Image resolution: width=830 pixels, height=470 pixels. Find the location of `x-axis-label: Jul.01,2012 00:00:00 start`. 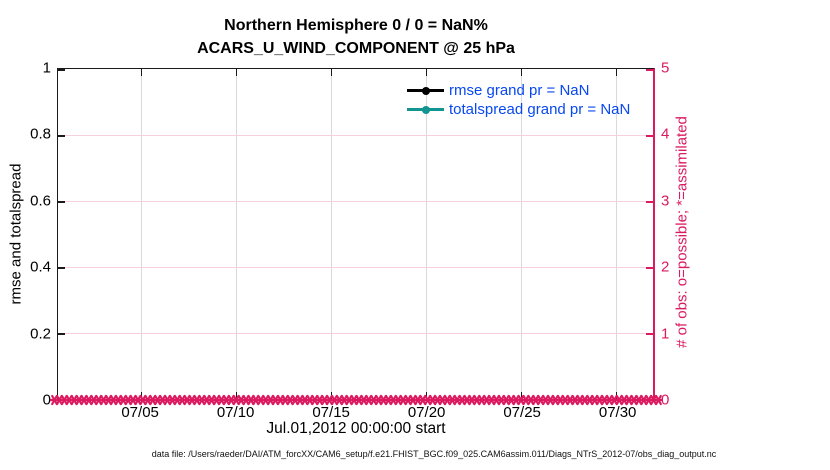

x-axis-label: Jul.01,2012 00:00:00 start is located at coordinates (356, 428).